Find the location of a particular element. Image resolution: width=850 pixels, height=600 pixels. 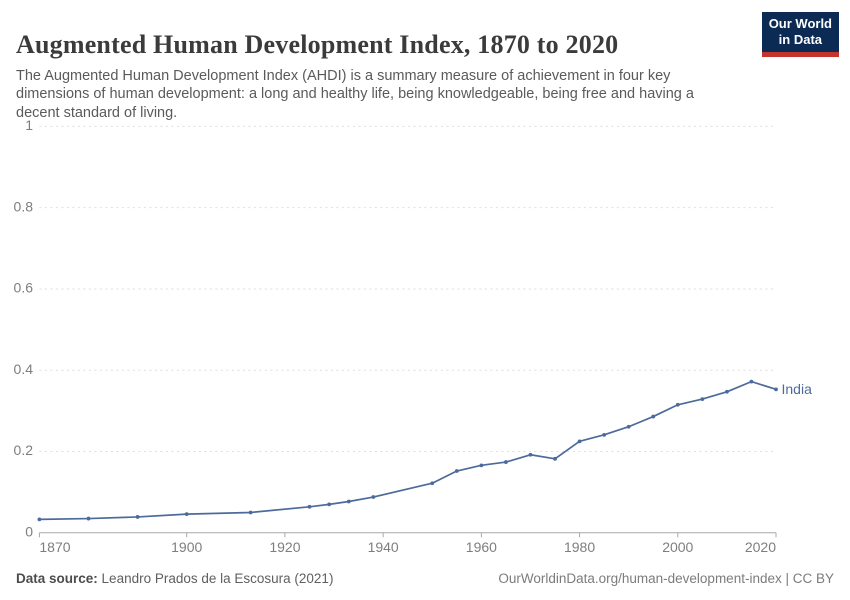

series-label-india: India is located at coordinates (797, 389).